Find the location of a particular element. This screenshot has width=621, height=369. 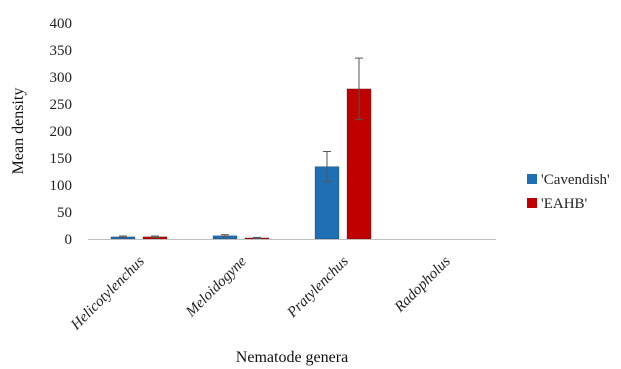

y-tick-label: 350 is located at coordinates (61, 51).